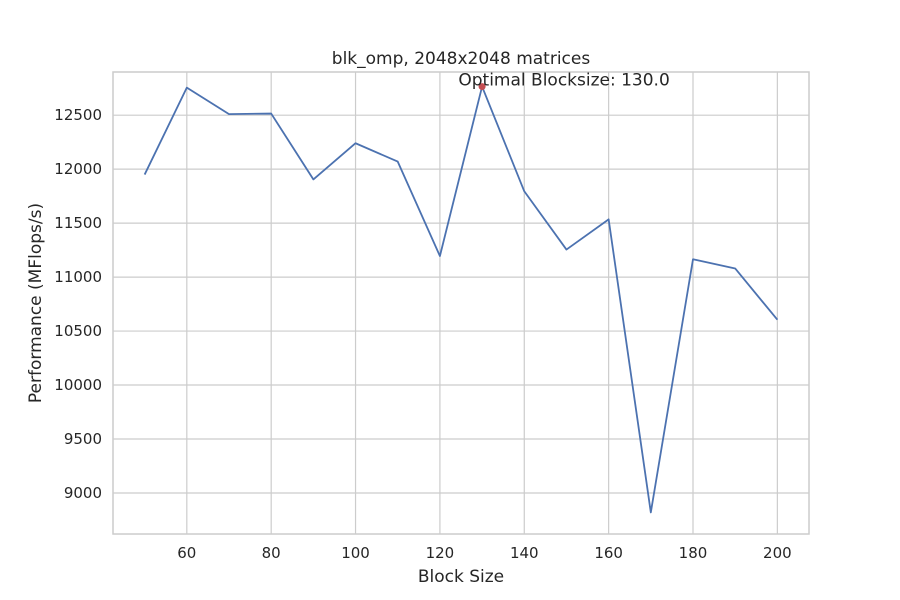  I want to click on highlight-layer, so click(482, 87).